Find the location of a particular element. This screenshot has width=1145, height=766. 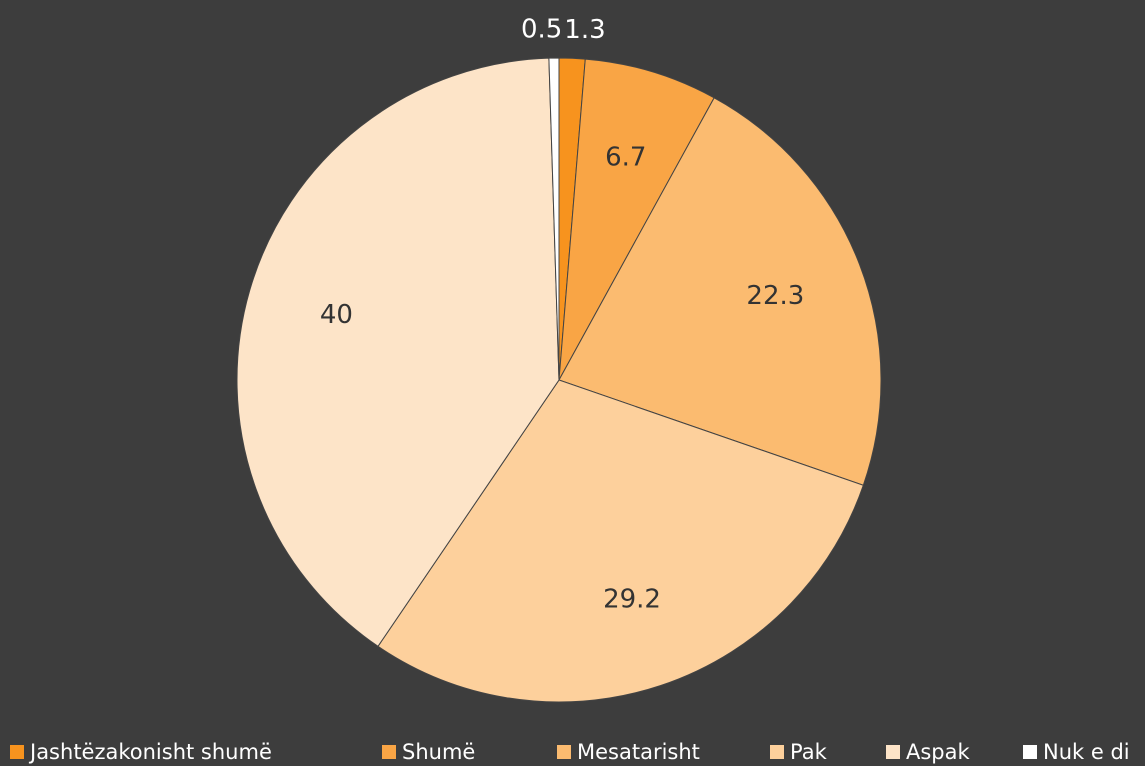

data-label: 29.2 is located at coordinates (632, 600).